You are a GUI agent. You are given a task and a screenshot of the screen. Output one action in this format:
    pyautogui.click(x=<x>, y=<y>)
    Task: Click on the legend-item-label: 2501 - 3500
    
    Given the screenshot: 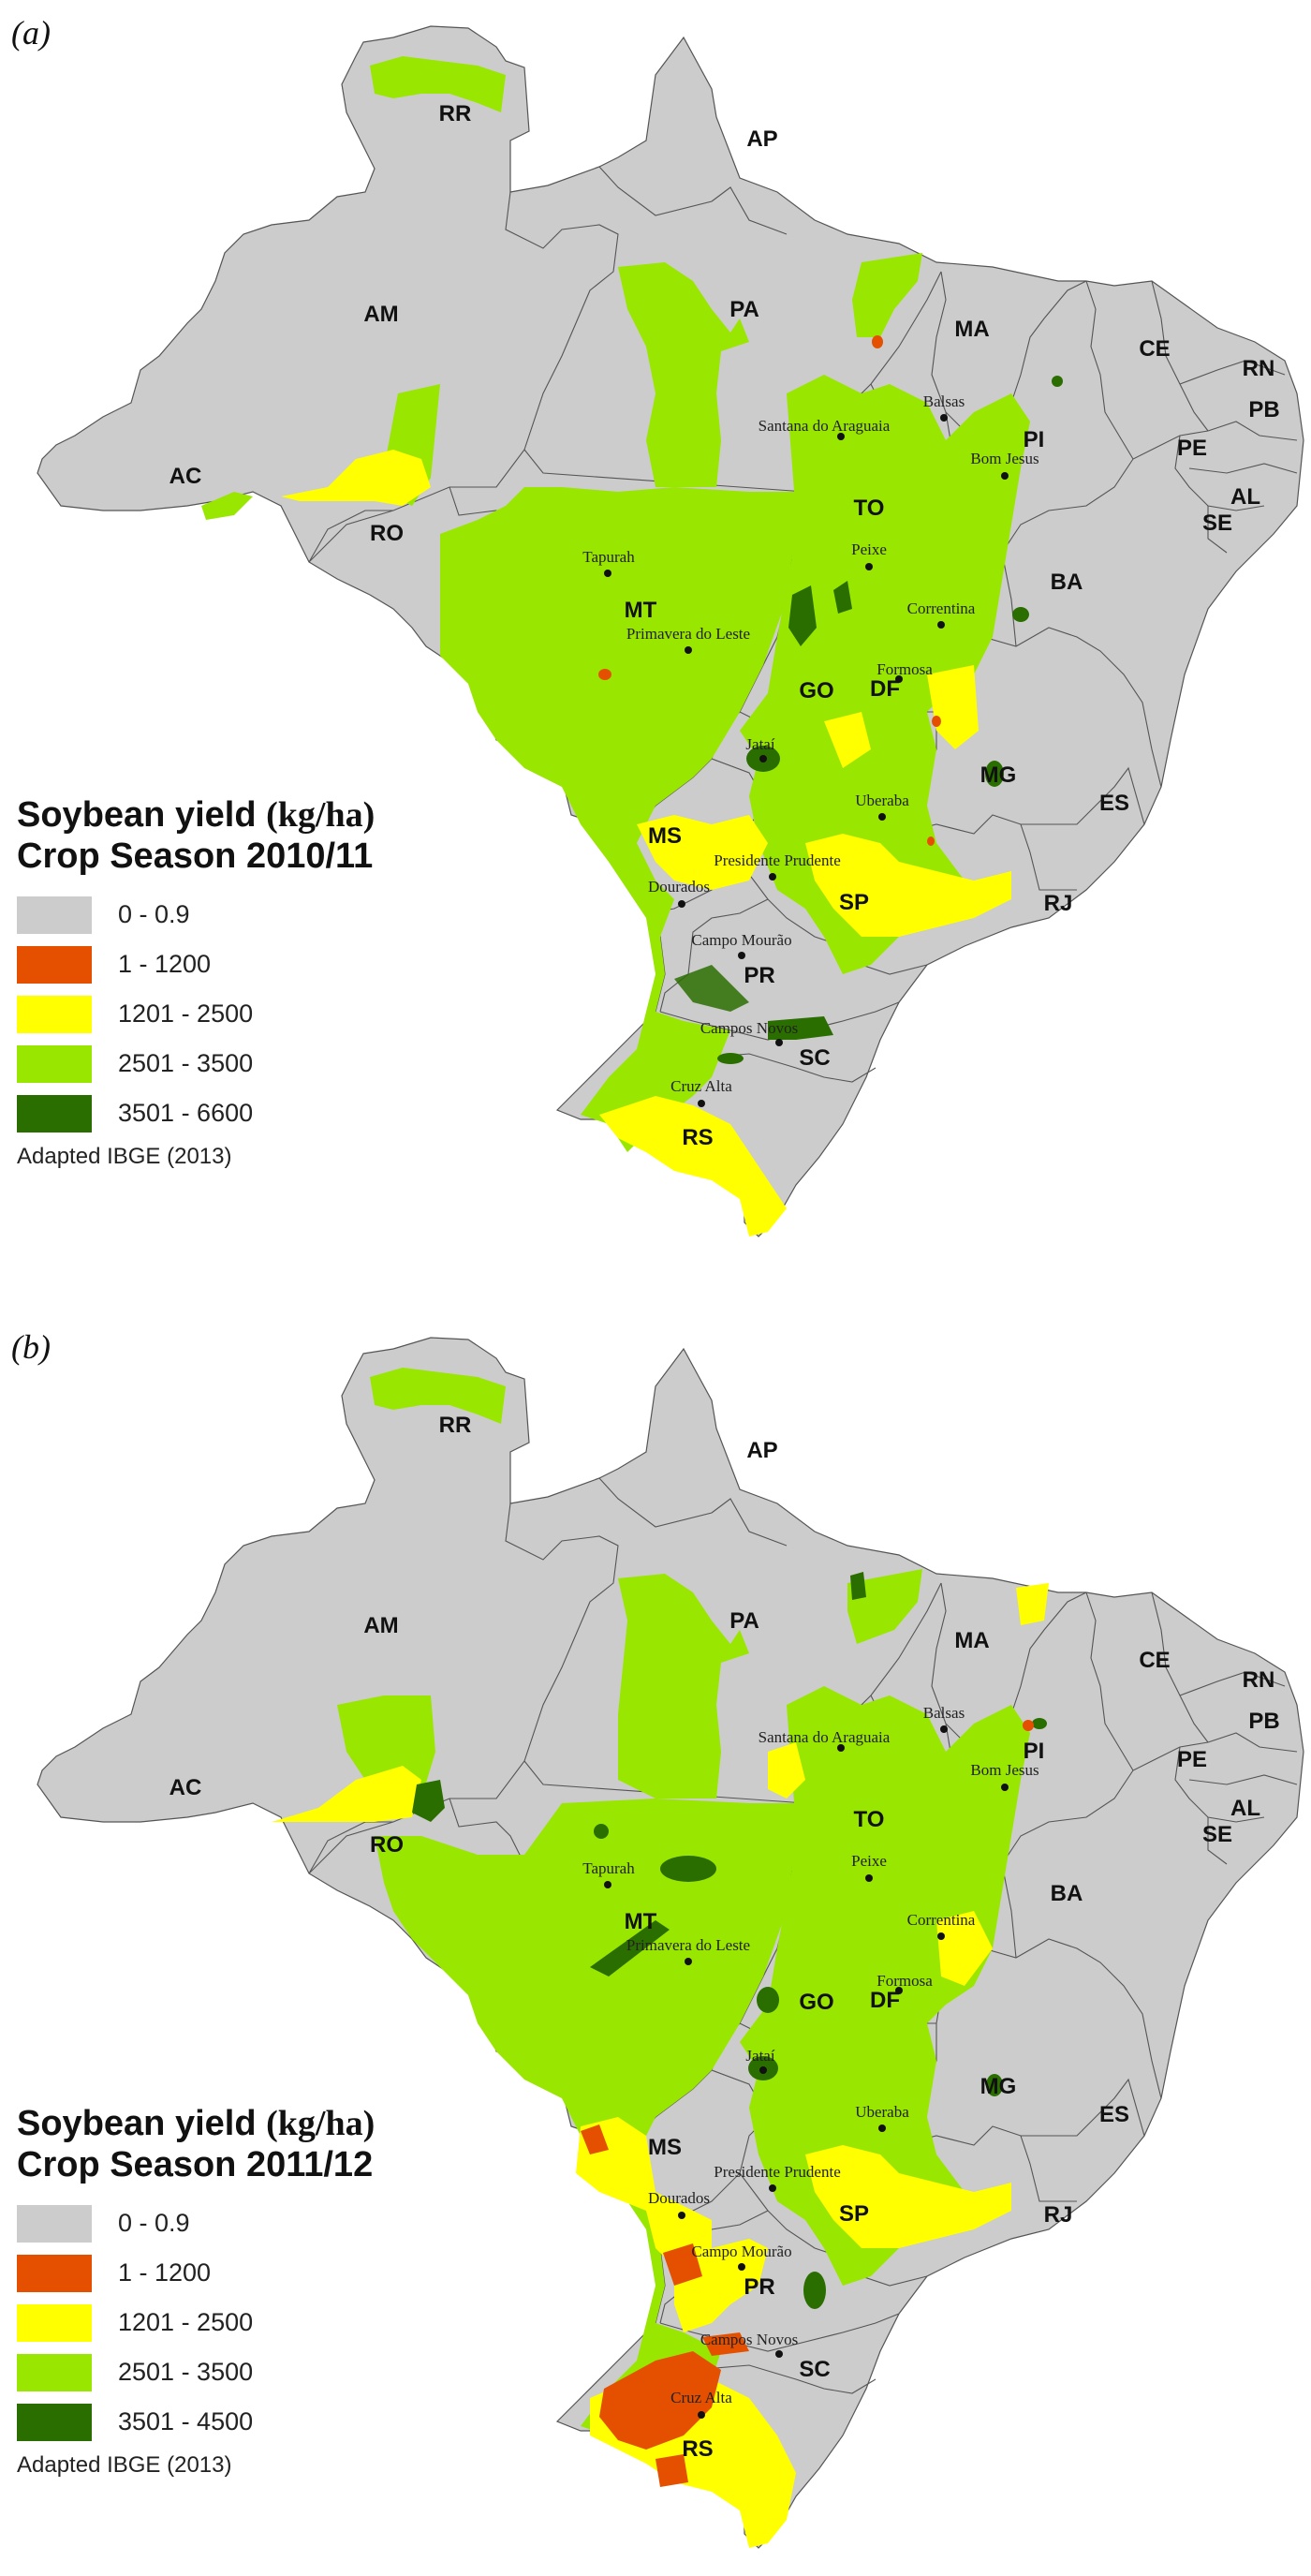 What is the action you would take?
    pyautogui.click(x=186, y=2372)
    